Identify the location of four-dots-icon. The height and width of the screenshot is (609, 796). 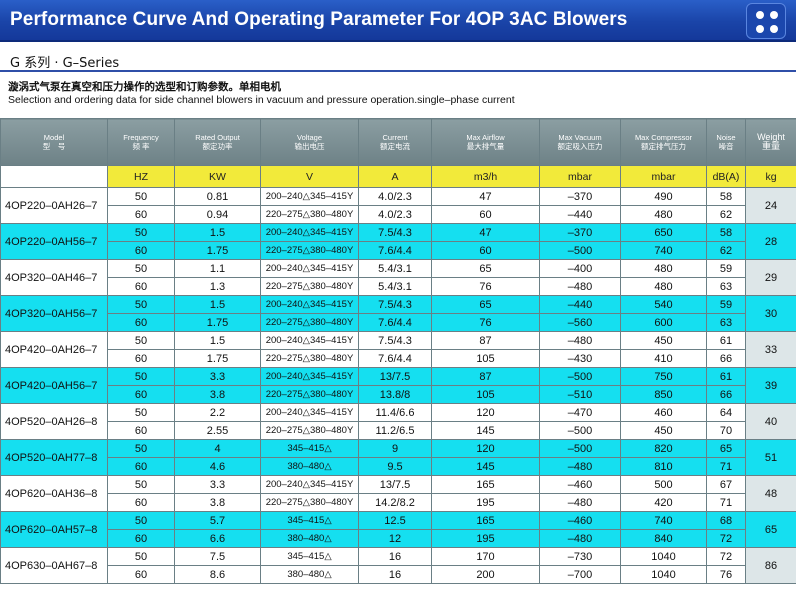
(766, 21).